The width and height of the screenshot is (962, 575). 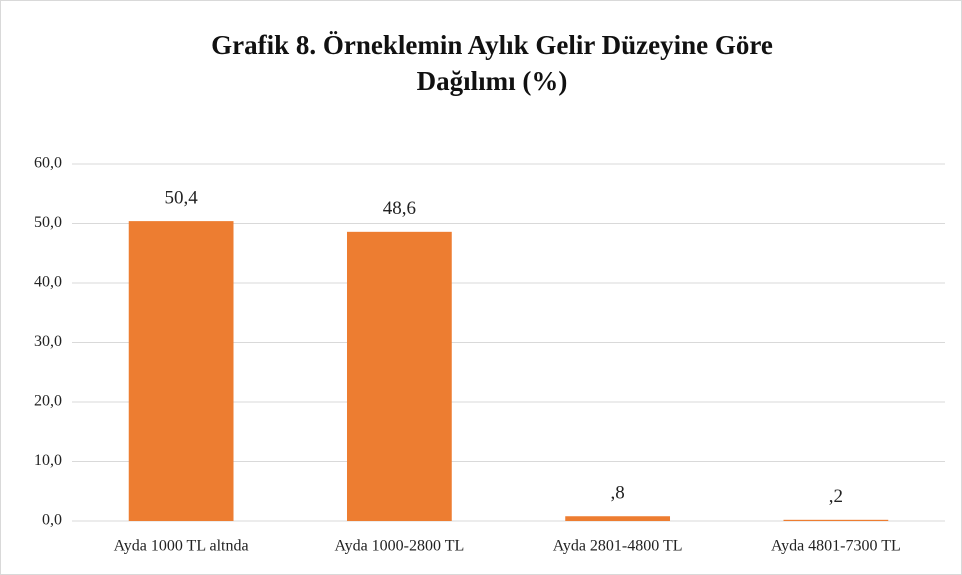 I want to click on y-tick-label: 60,0, so click(x=48, y=163).